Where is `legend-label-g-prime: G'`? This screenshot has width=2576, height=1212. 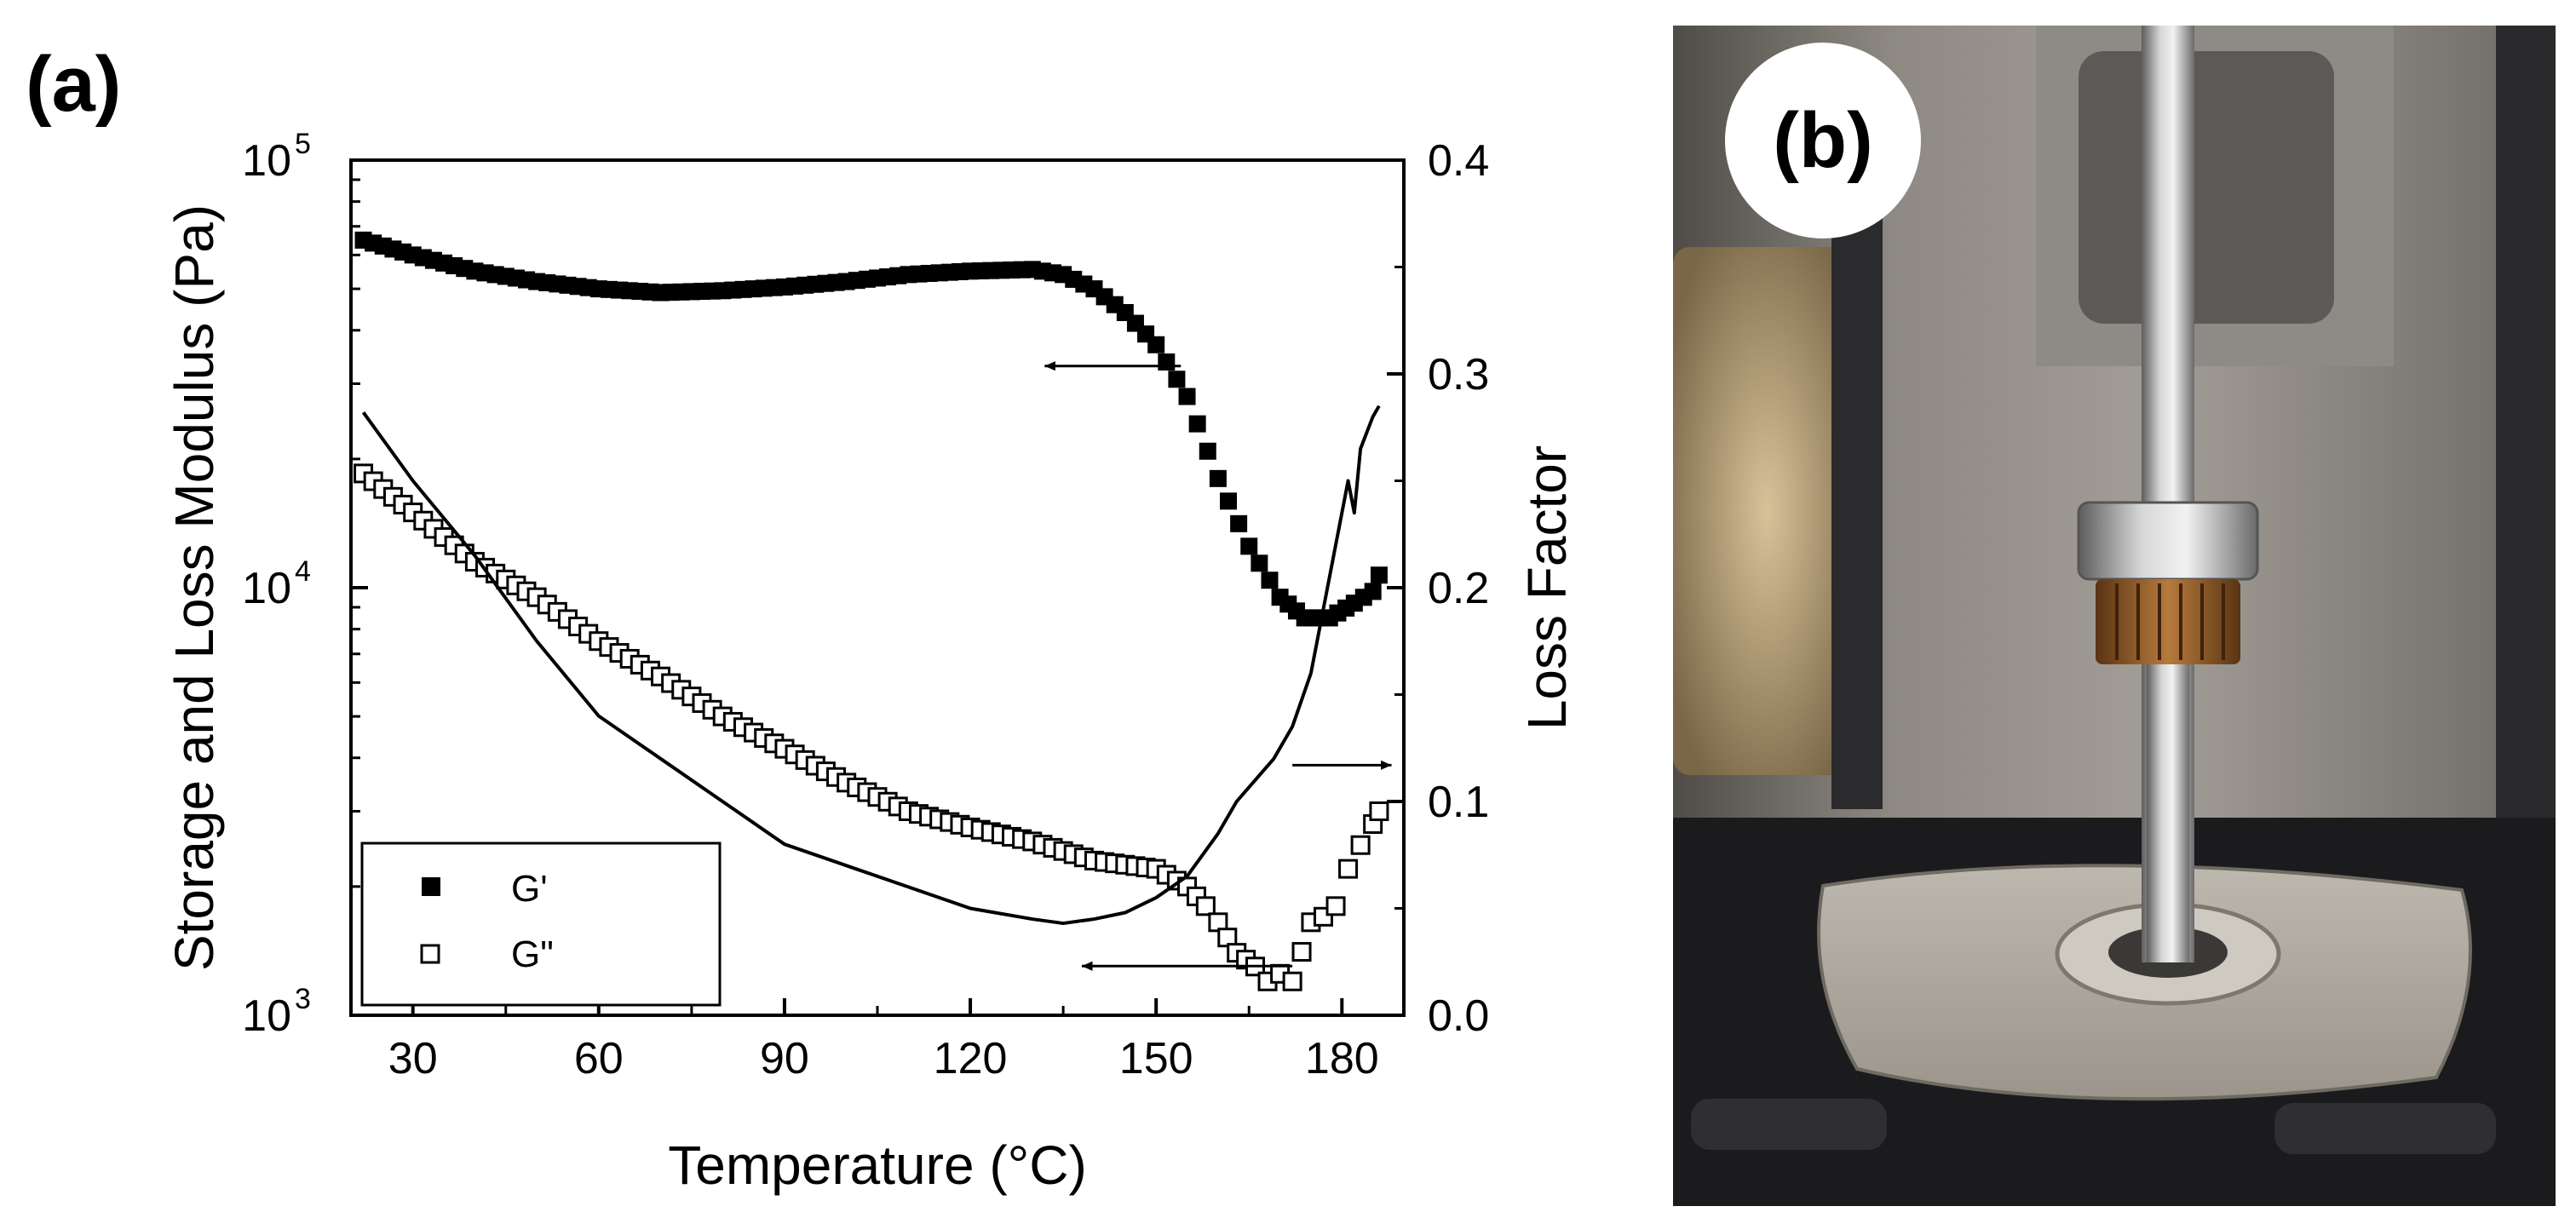
legend-label-g-prime: G' is located at coordinates (530, 889).